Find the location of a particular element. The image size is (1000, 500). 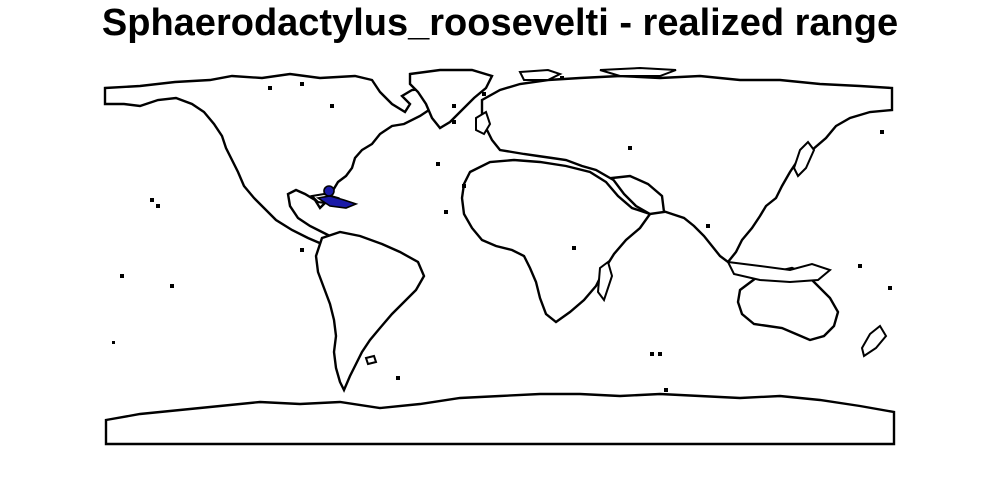

north-america is located at coordinates (272, 159).